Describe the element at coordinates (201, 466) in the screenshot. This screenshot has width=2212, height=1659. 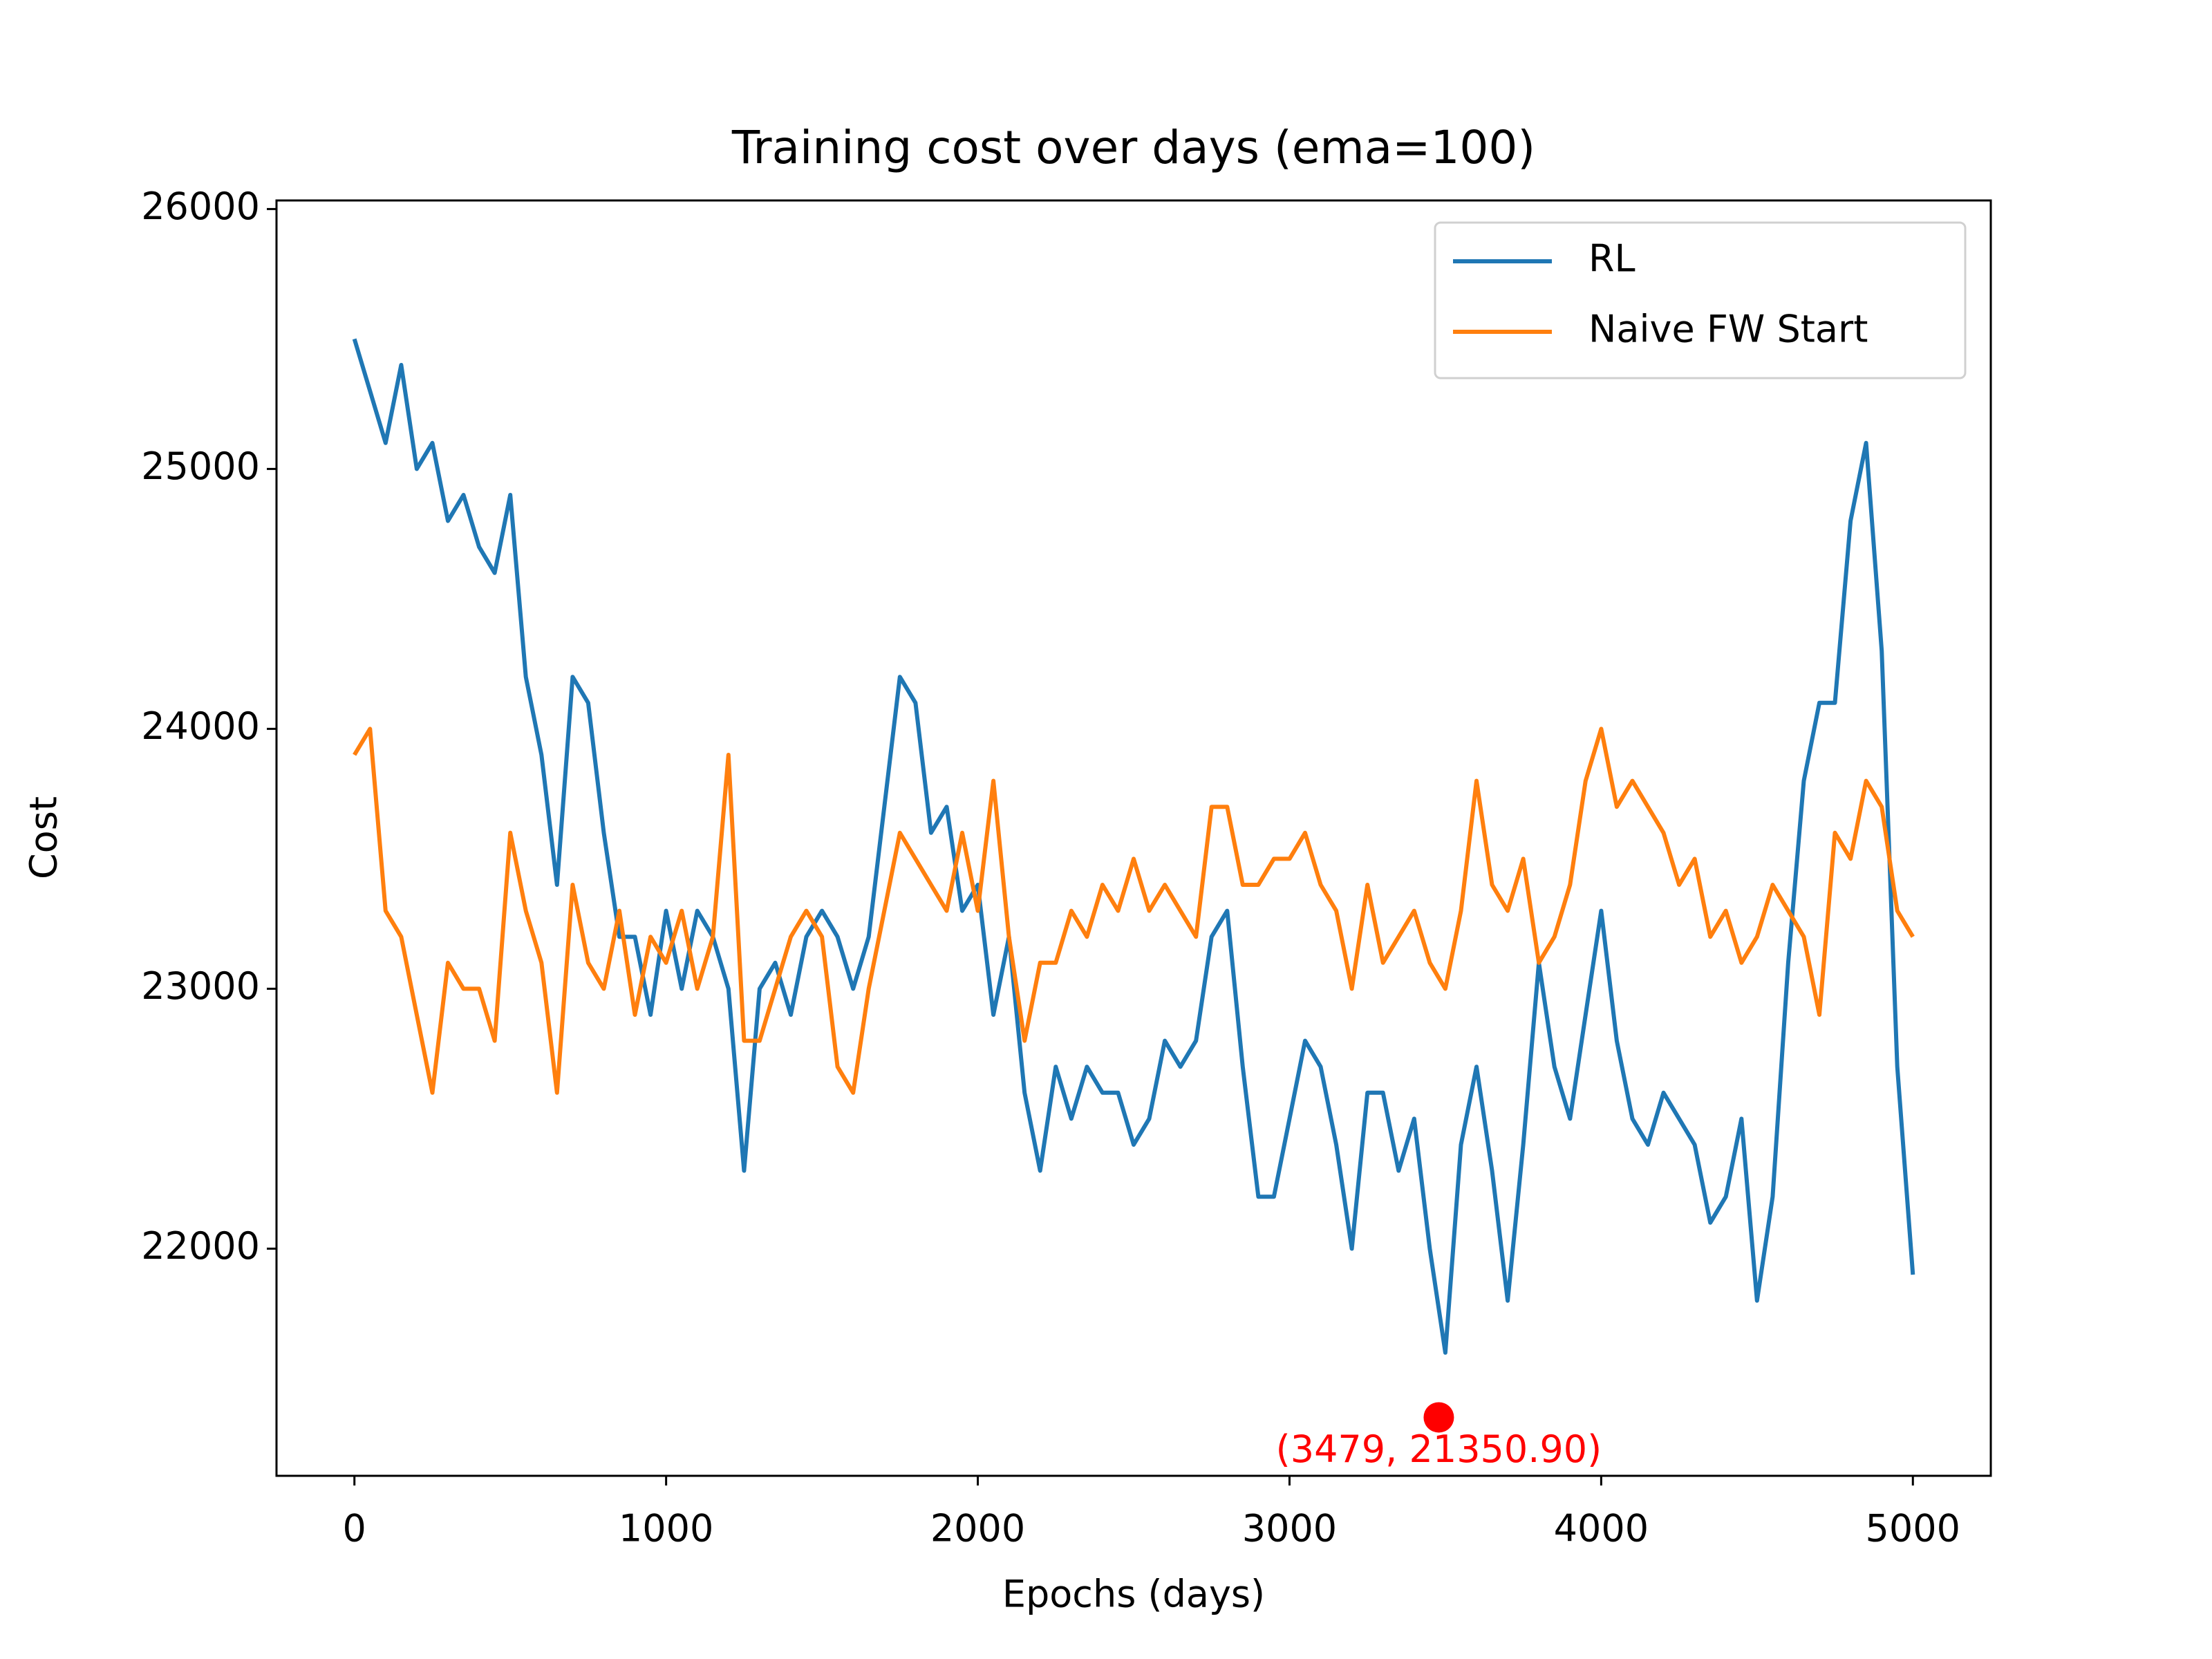
I see `y-tick-label: 25000` at that location.